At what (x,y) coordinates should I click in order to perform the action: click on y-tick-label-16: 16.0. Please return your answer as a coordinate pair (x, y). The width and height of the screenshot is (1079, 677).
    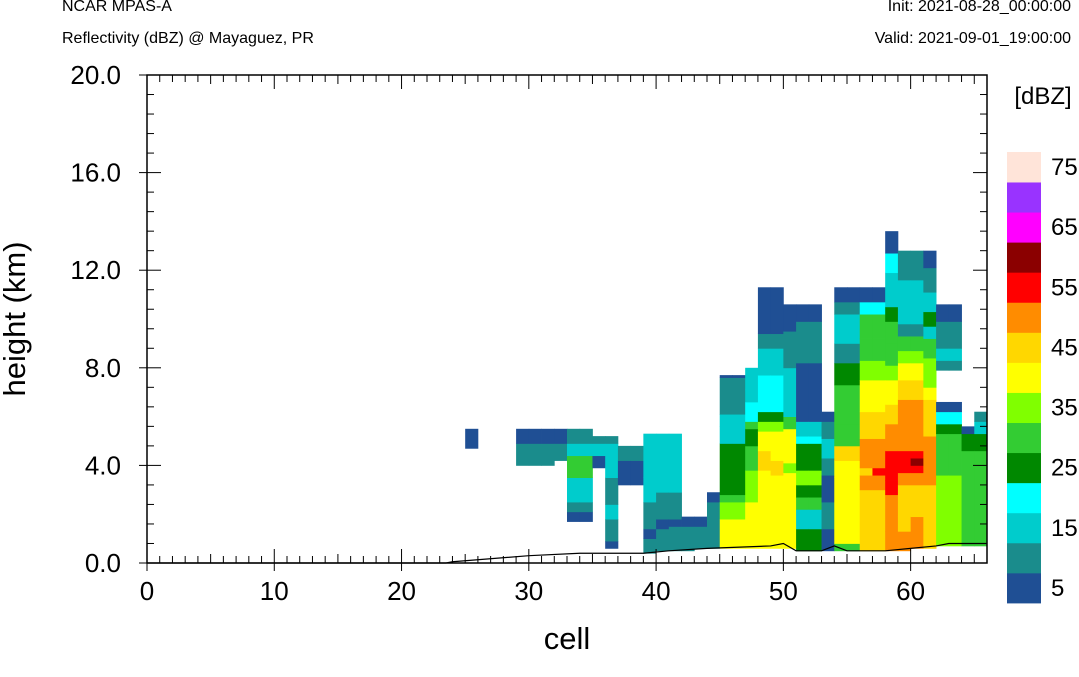
    Looking at the image, I should click on (95, 173).